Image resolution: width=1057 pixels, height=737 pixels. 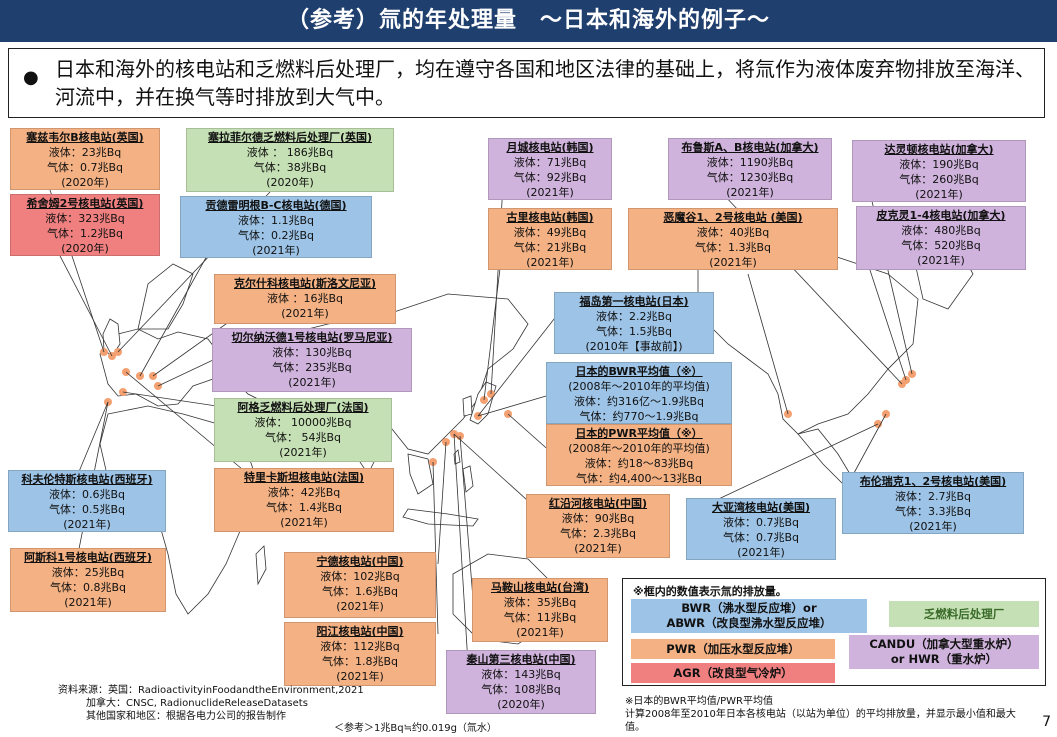 I want to click on plant-box-hongyanhe: 红沿河核电站(中国) 液体：90兆Bq 气体：2.3兆Bq (2021年), so click(x=598, y=526).